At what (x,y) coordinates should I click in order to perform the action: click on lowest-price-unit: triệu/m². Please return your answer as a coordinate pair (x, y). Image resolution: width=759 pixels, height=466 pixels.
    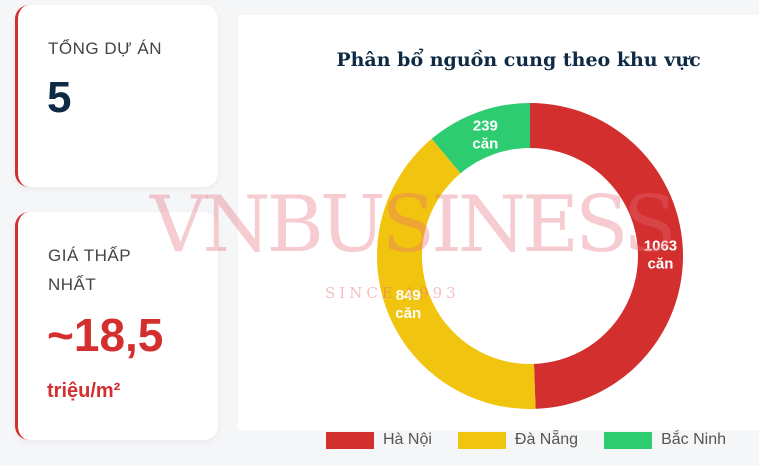
    Looking at the image, I should click on (84, 391).